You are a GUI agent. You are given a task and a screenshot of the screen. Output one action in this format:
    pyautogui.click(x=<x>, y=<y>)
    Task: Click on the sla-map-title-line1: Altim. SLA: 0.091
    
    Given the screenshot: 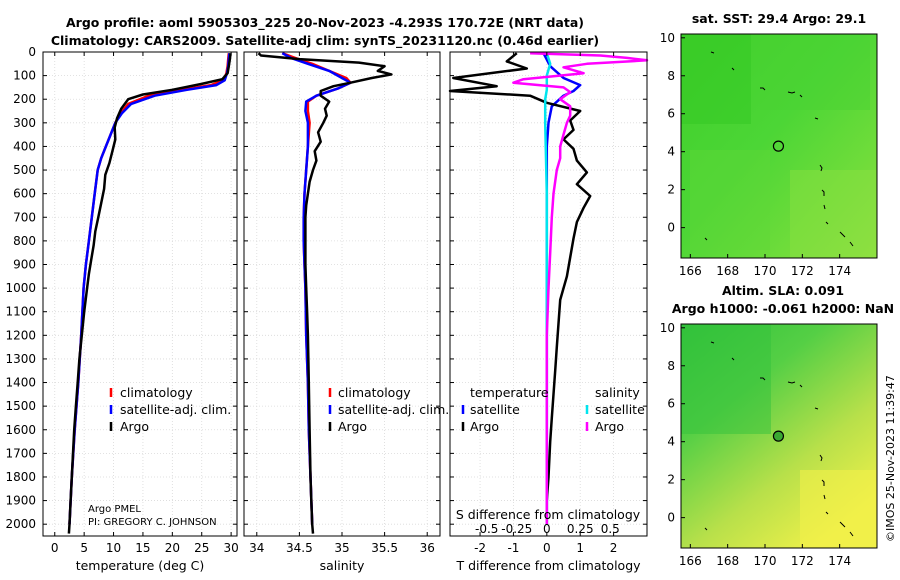 What is the action you would take?
    pyautogui.click(x=783, y=290)
    